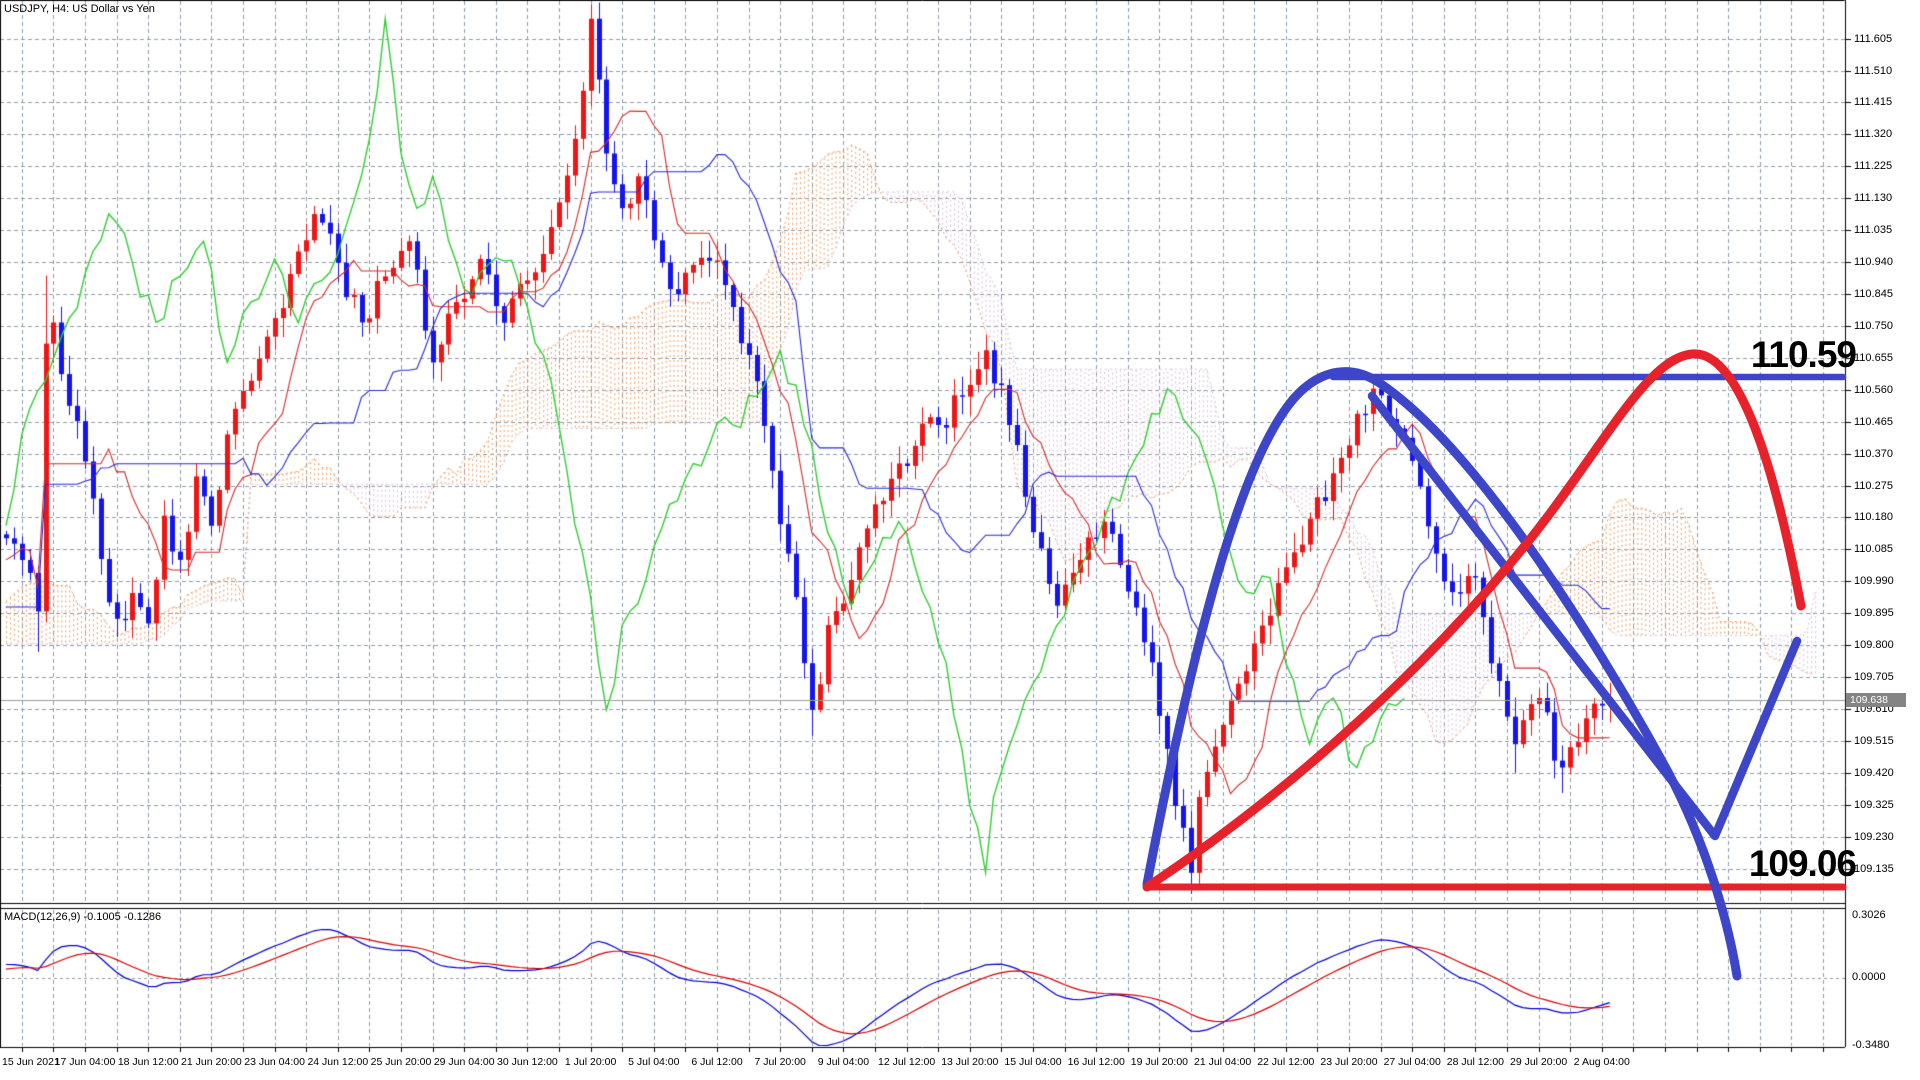 This screenshot has width=1920, height=1080. Describe the element at coordinates (1096, 1062) in the screenshot. I see `time-tick-label: 16 Jul 12:00` at that location.